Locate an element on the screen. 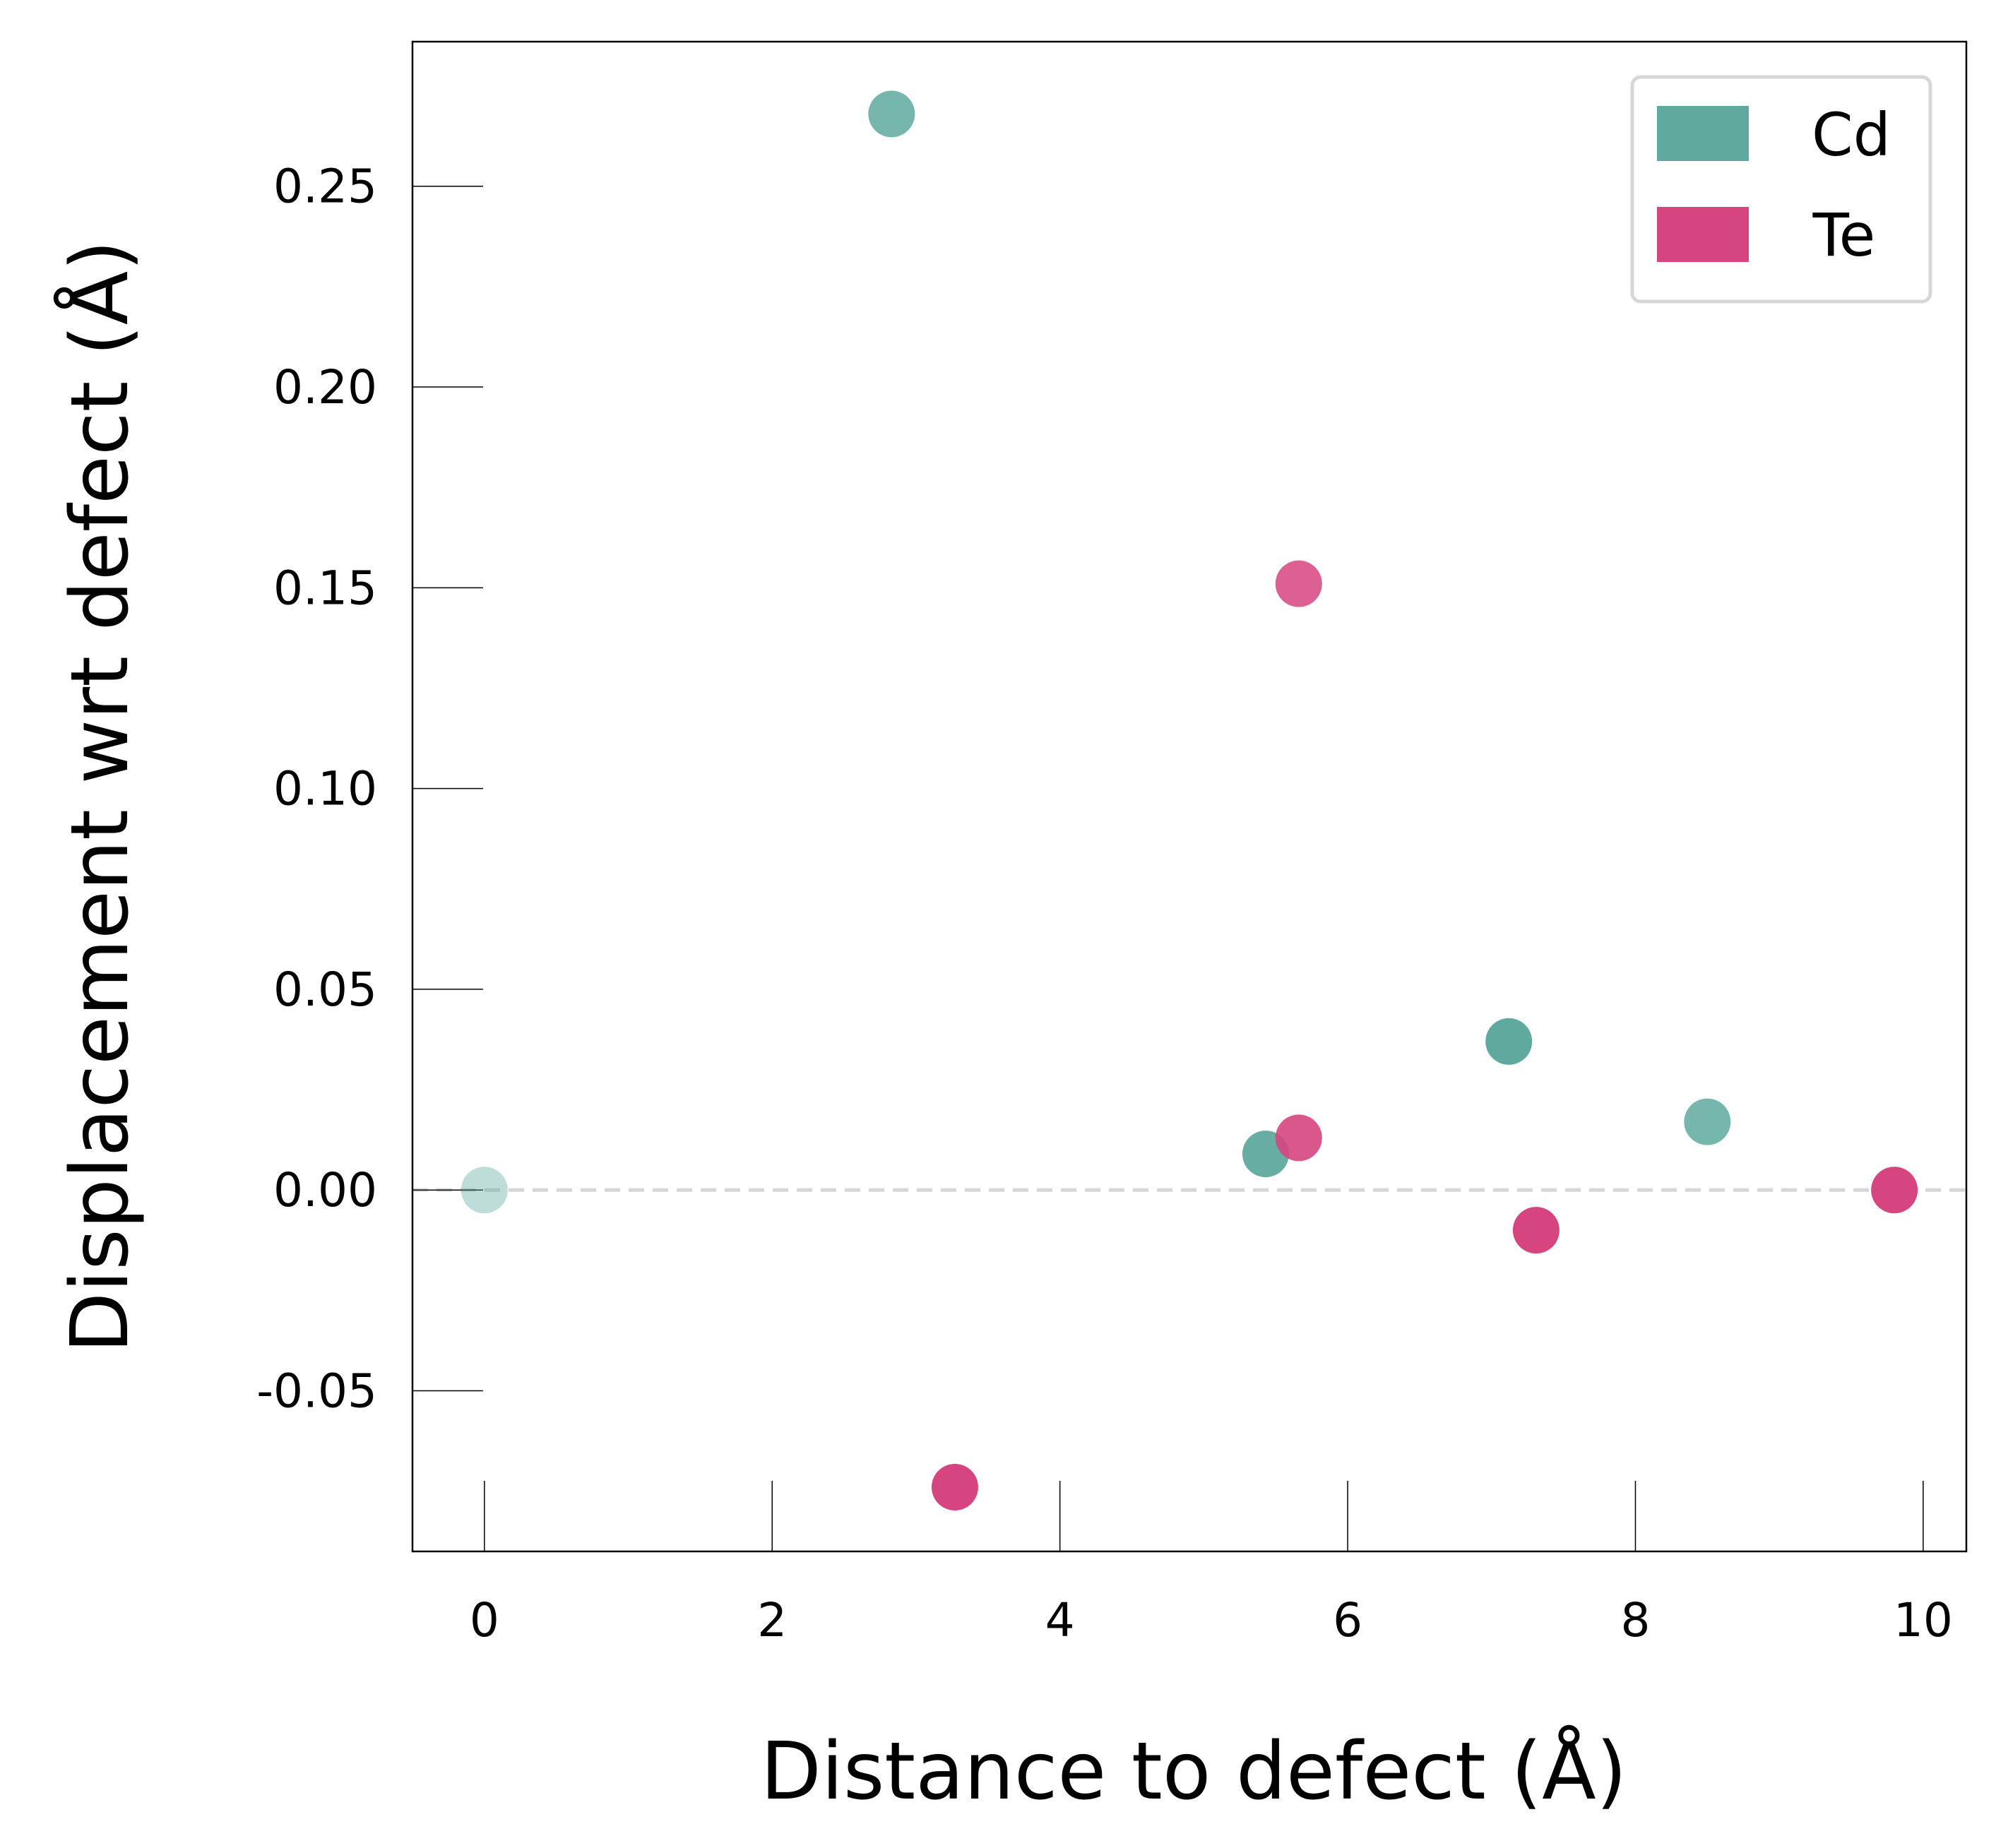  x-tick-label: 8 is located at coordinates (1635, 1620).